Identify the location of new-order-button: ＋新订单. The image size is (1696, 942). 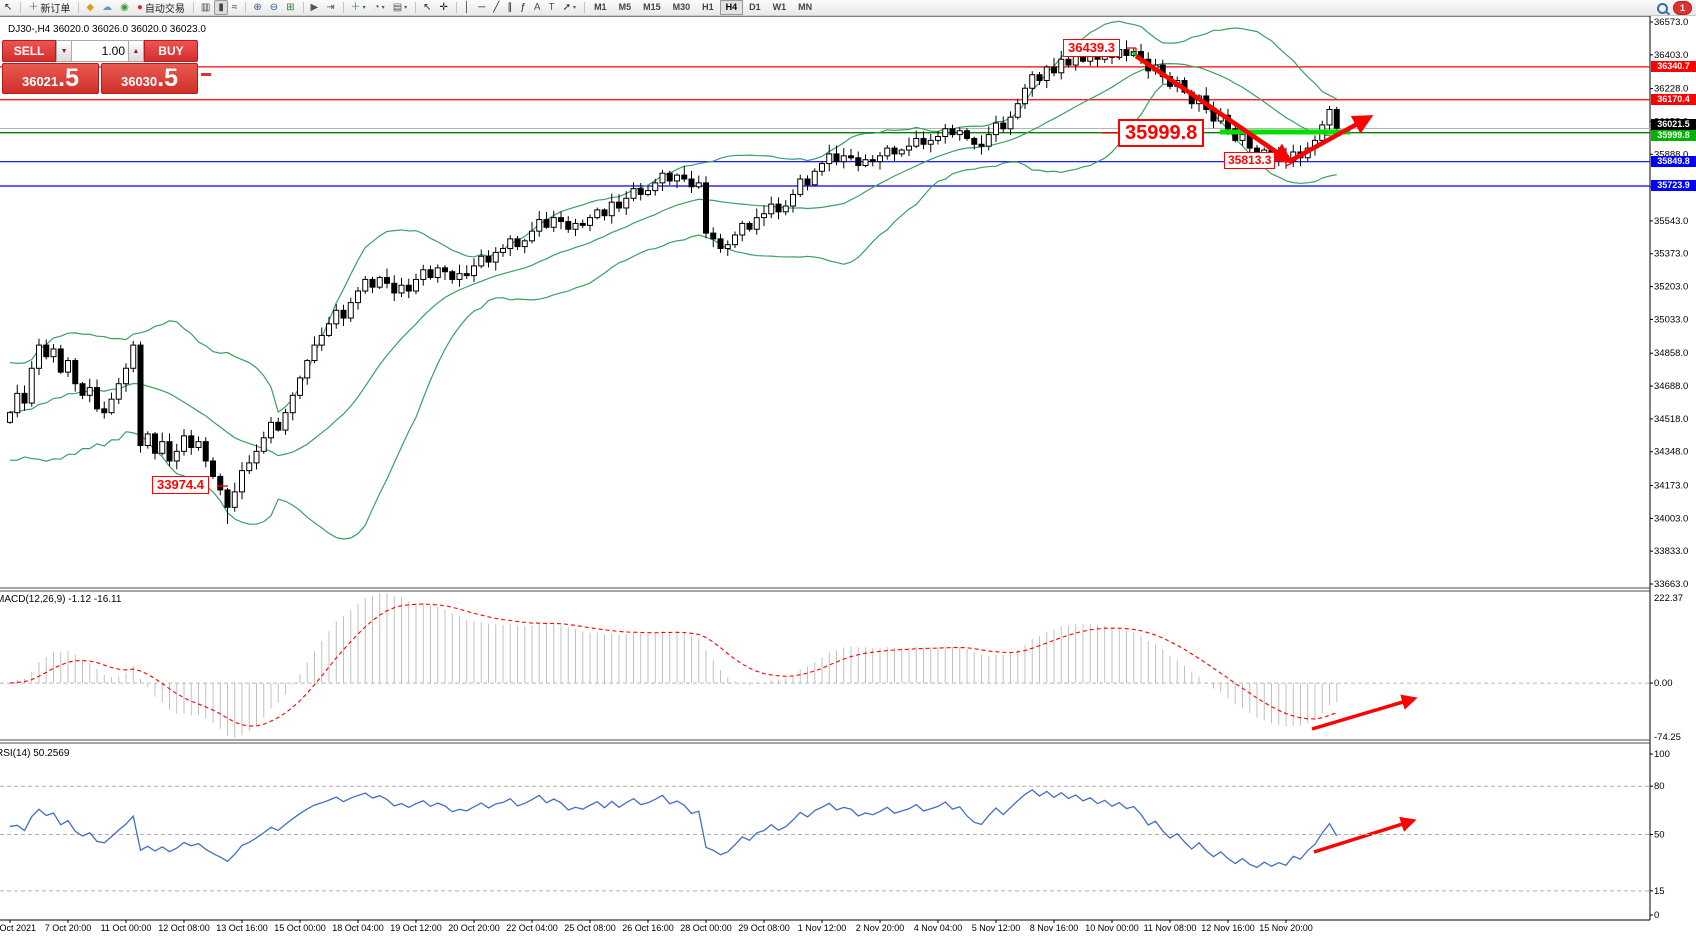
(49, 8).